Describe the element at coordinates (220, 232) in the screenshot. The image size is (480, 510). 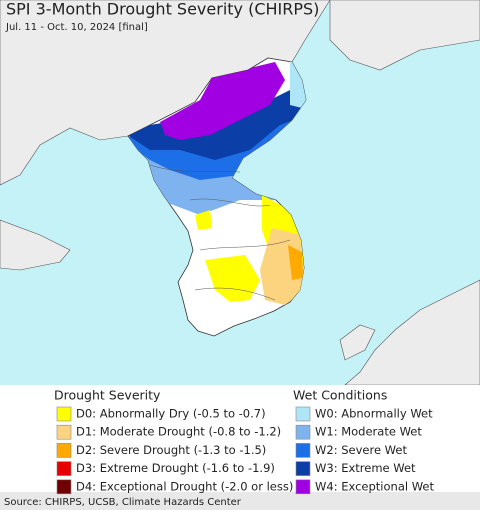
I see `admin-borders` at that location.